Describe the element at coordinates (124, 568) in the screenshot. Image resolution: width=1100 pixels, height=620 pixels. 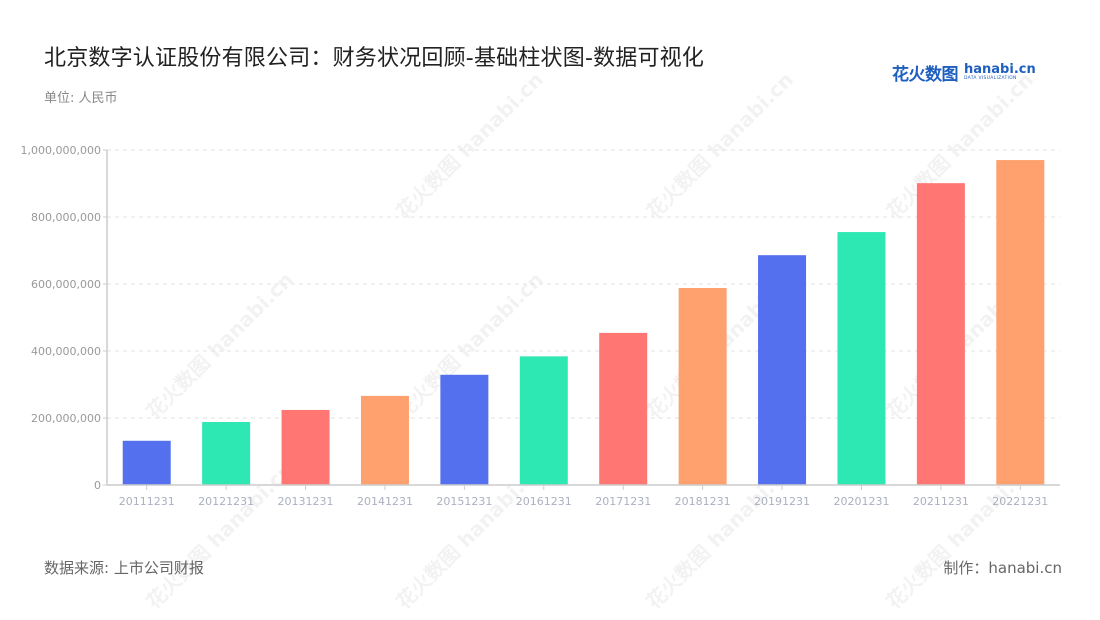
I see `data-source: 数据来源: 上市公司财报` at that location.